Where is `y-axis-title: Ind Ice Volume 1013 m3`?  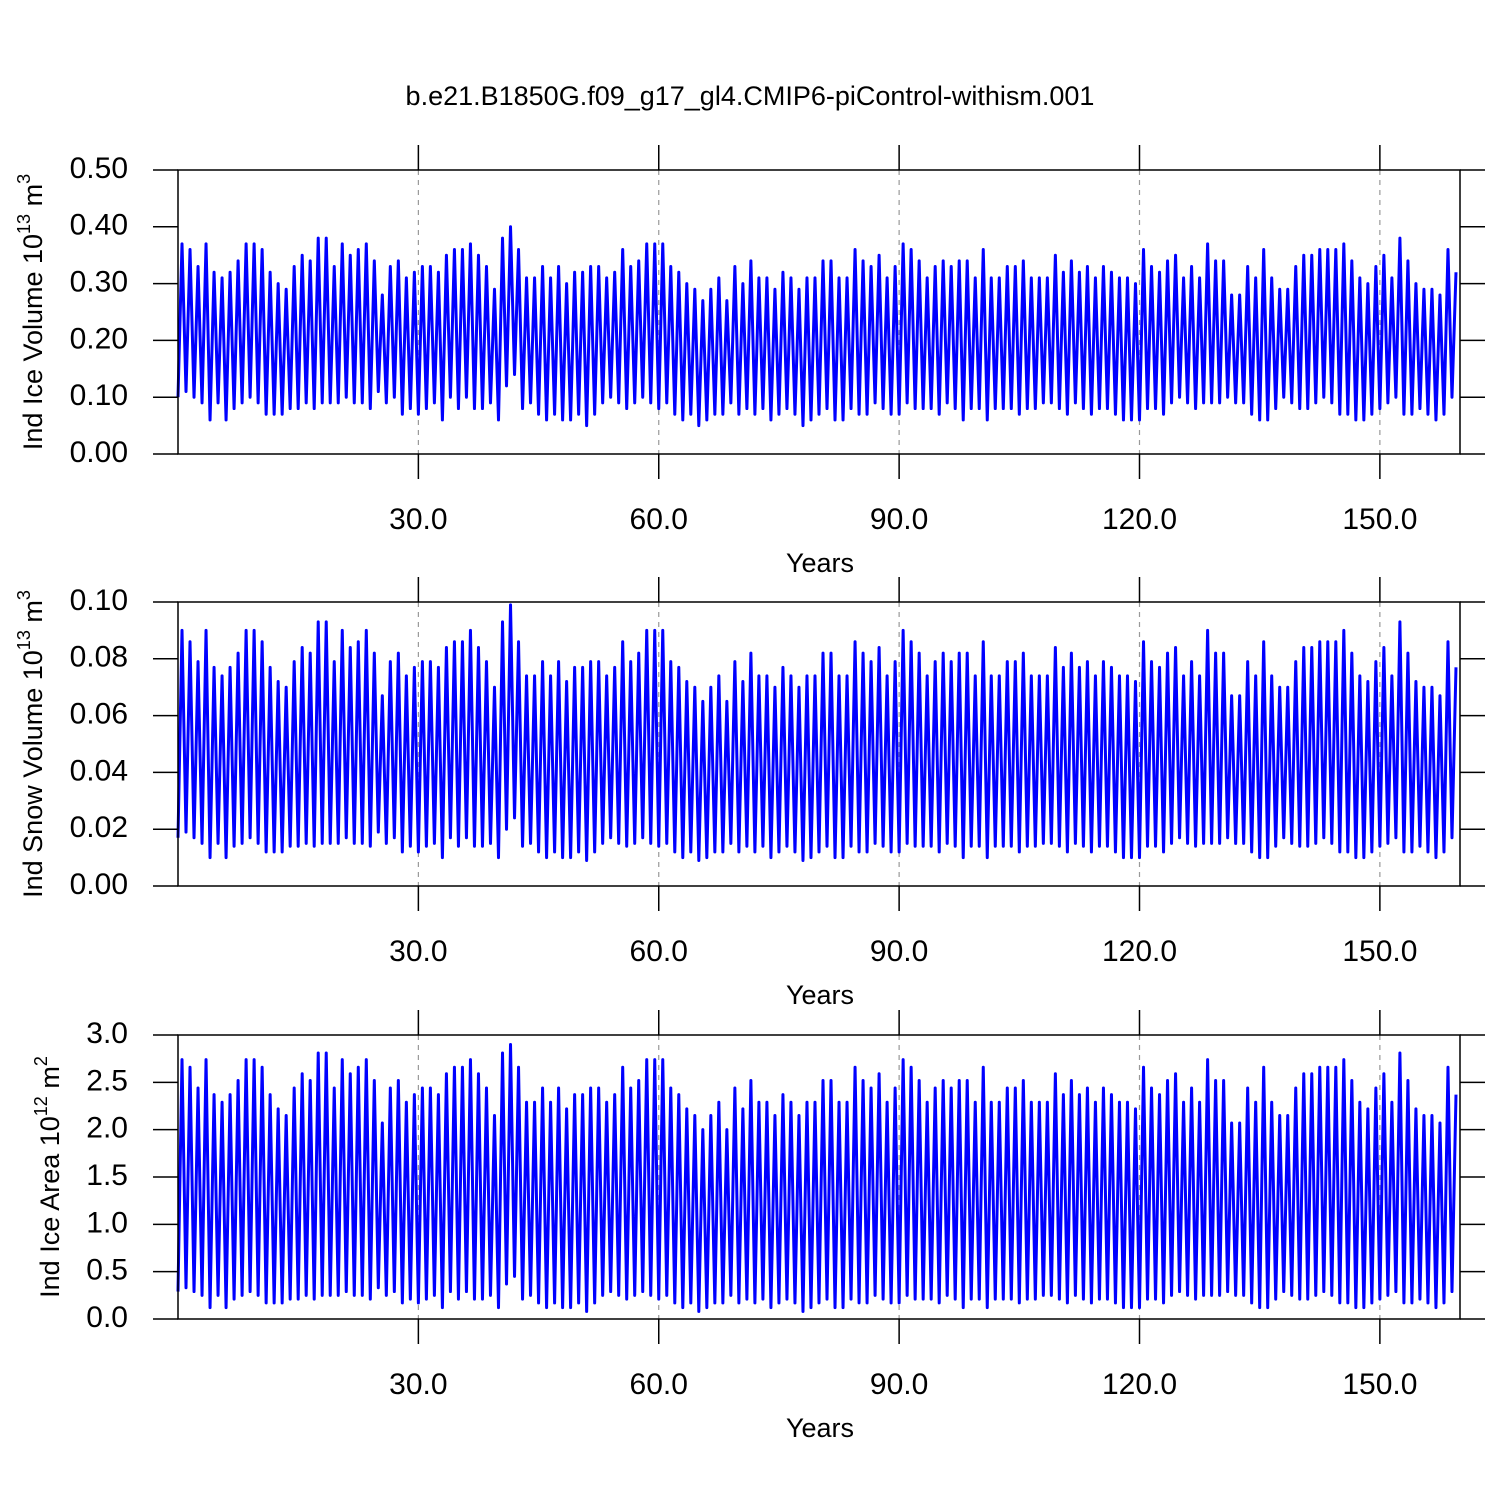 y-axis-title: Ind Ice Volume 1013 m3 is located at coordinates (31, 312).